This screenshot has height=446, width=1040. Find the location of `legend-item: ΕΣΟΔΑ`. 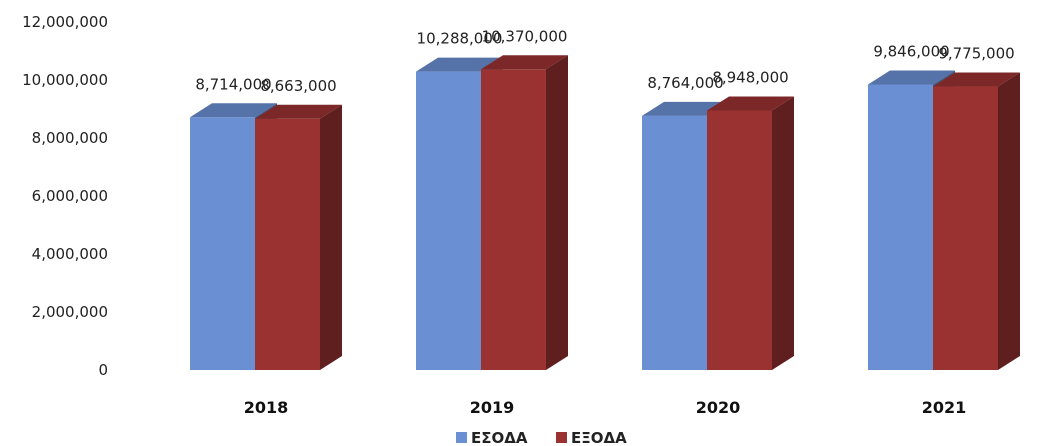

legend-item: ΕΣΟΔΑ is located at coordinates (492, 437).